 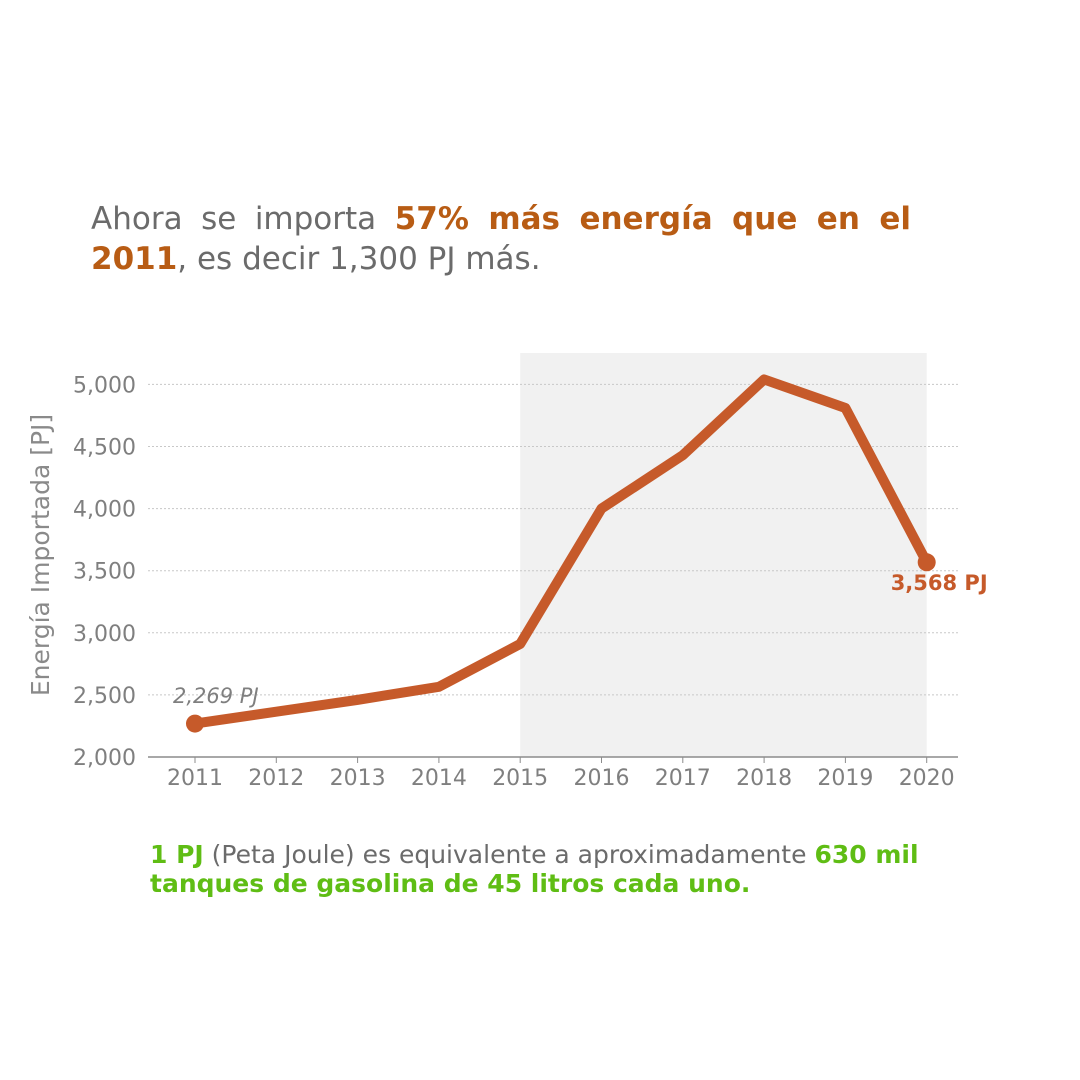 I want to click on y-tick-label: 4,000, so click(x=104, y=510).